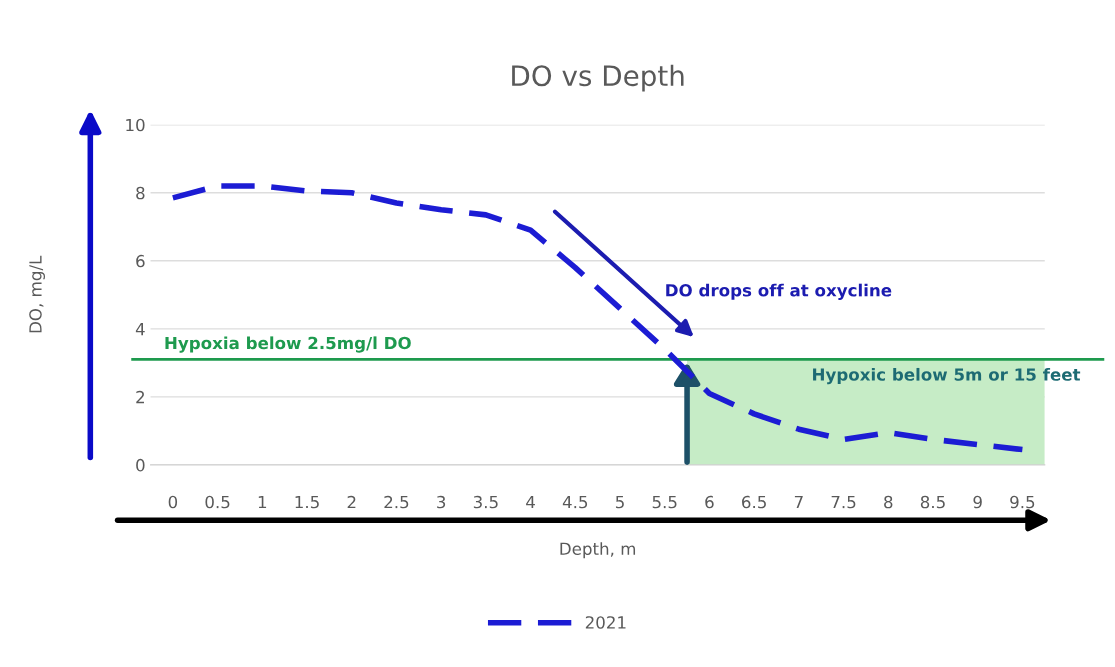 Image resolution: width=1115 pixels, height=667 pixels. What do you see at coordinates (977, 502) in the screenshot?
I see `x-tick-label: 9` at bounding box center [977, 502].